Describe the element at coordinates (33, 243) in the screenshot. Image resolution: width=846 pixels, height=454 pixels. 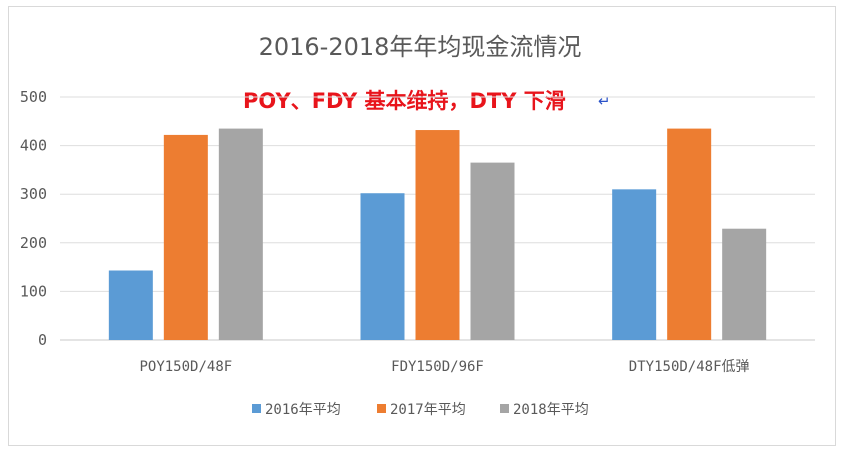
I see `y-tick-label: 200` at that location.